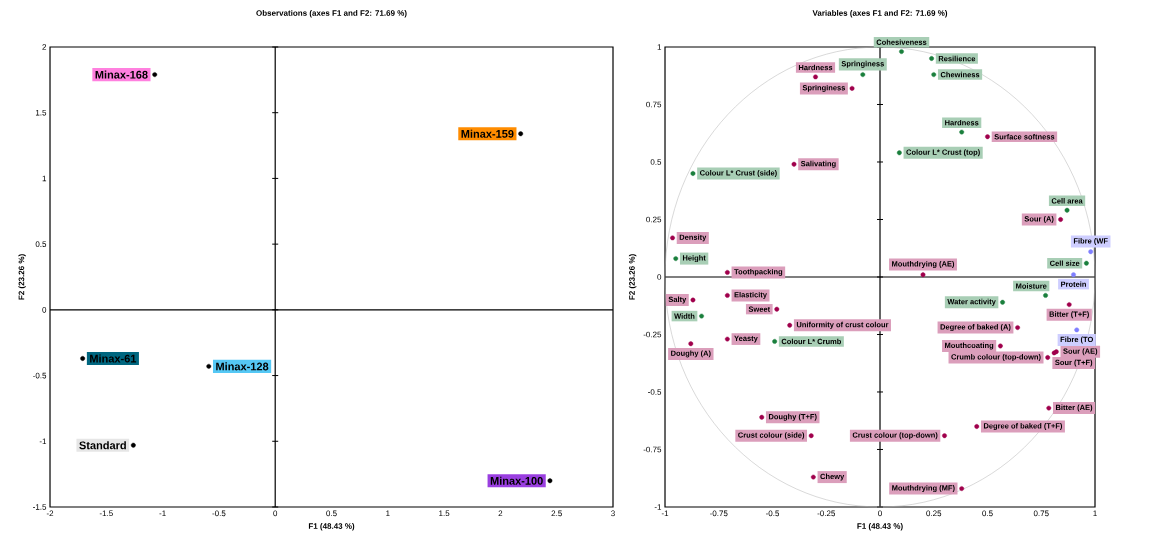  Describe the element at coordinates (652, 334) in the screenshot. I see `y-tick-label: -0.25` at that location.